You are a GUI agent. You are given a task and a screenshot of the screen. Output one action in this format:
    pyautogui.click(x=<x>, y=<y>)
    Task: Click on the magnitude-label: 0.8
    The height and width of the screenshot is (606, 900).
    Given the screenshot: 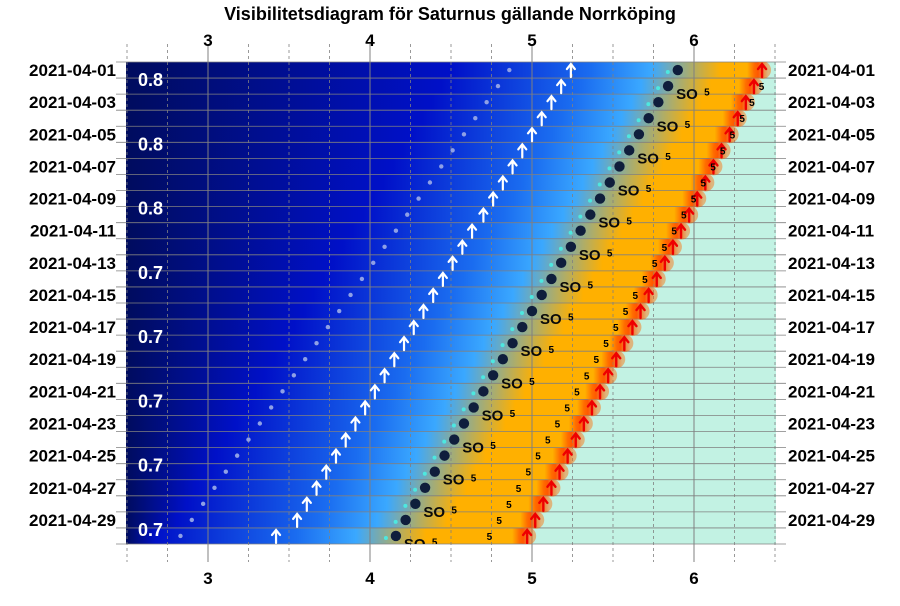 What is the action you would take?
    pyautogui.click(x=150, y=144)
    